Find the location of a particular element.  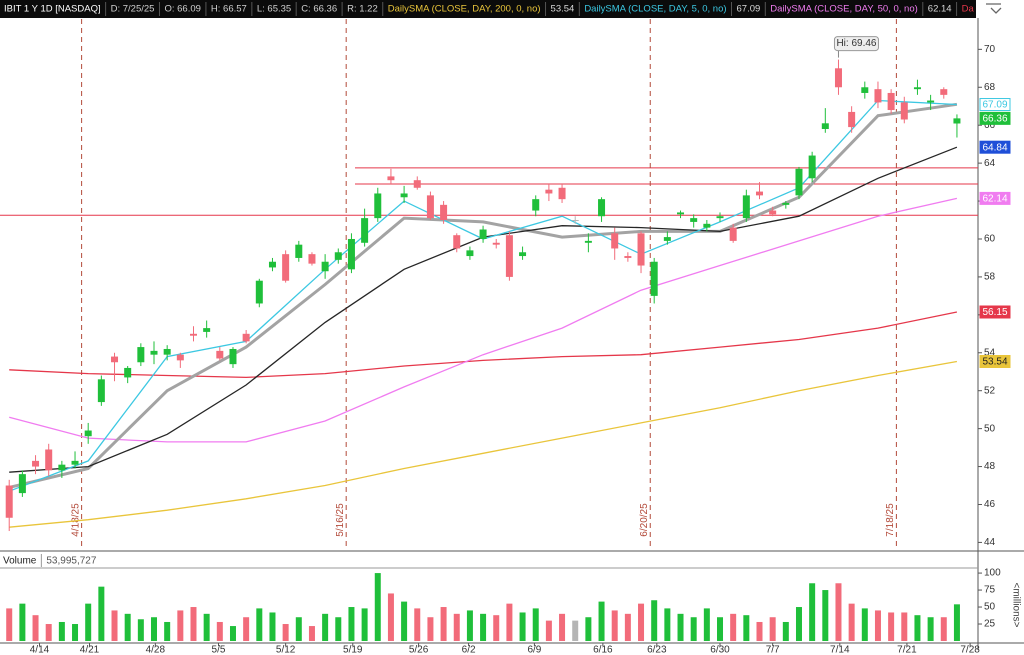

header-text: L: 65.35 is located at coordinates (274, 9).